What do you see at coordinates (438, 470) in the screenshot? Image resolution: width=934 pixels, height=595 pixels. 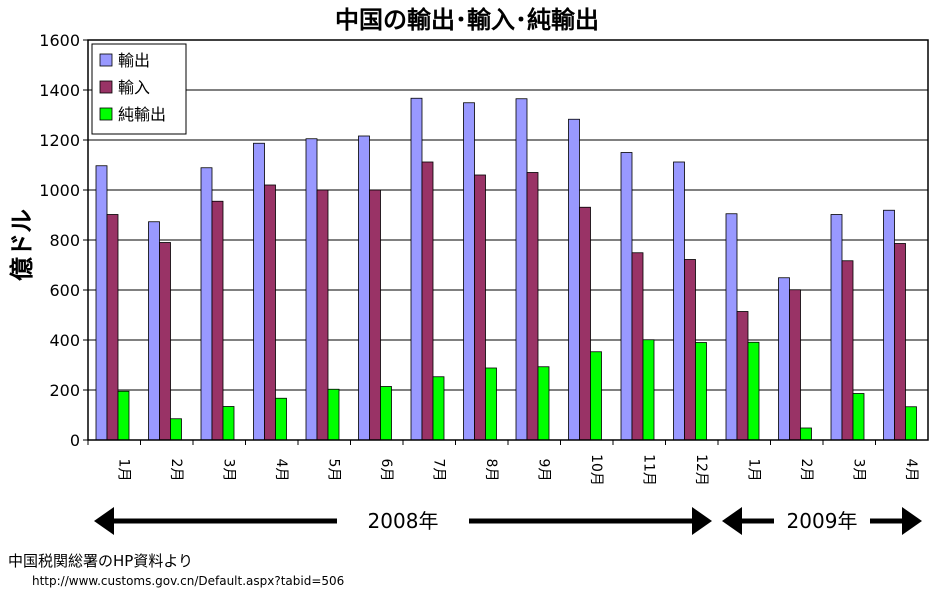 I see `x-category-label: 7月` at bounding box center [438, 470].